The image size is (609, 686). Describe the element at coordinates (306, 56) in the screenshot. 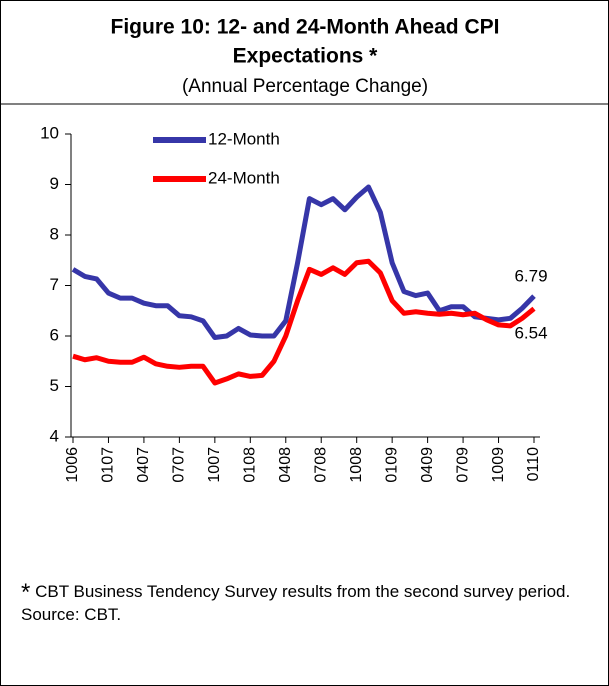

I see `chart-title: Expectations *` at that location.